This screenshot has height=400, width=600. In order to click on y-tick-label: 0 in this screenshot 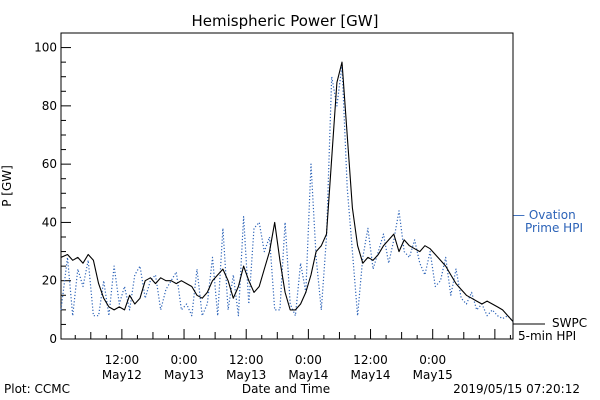, I will do `click(53, 339)`.